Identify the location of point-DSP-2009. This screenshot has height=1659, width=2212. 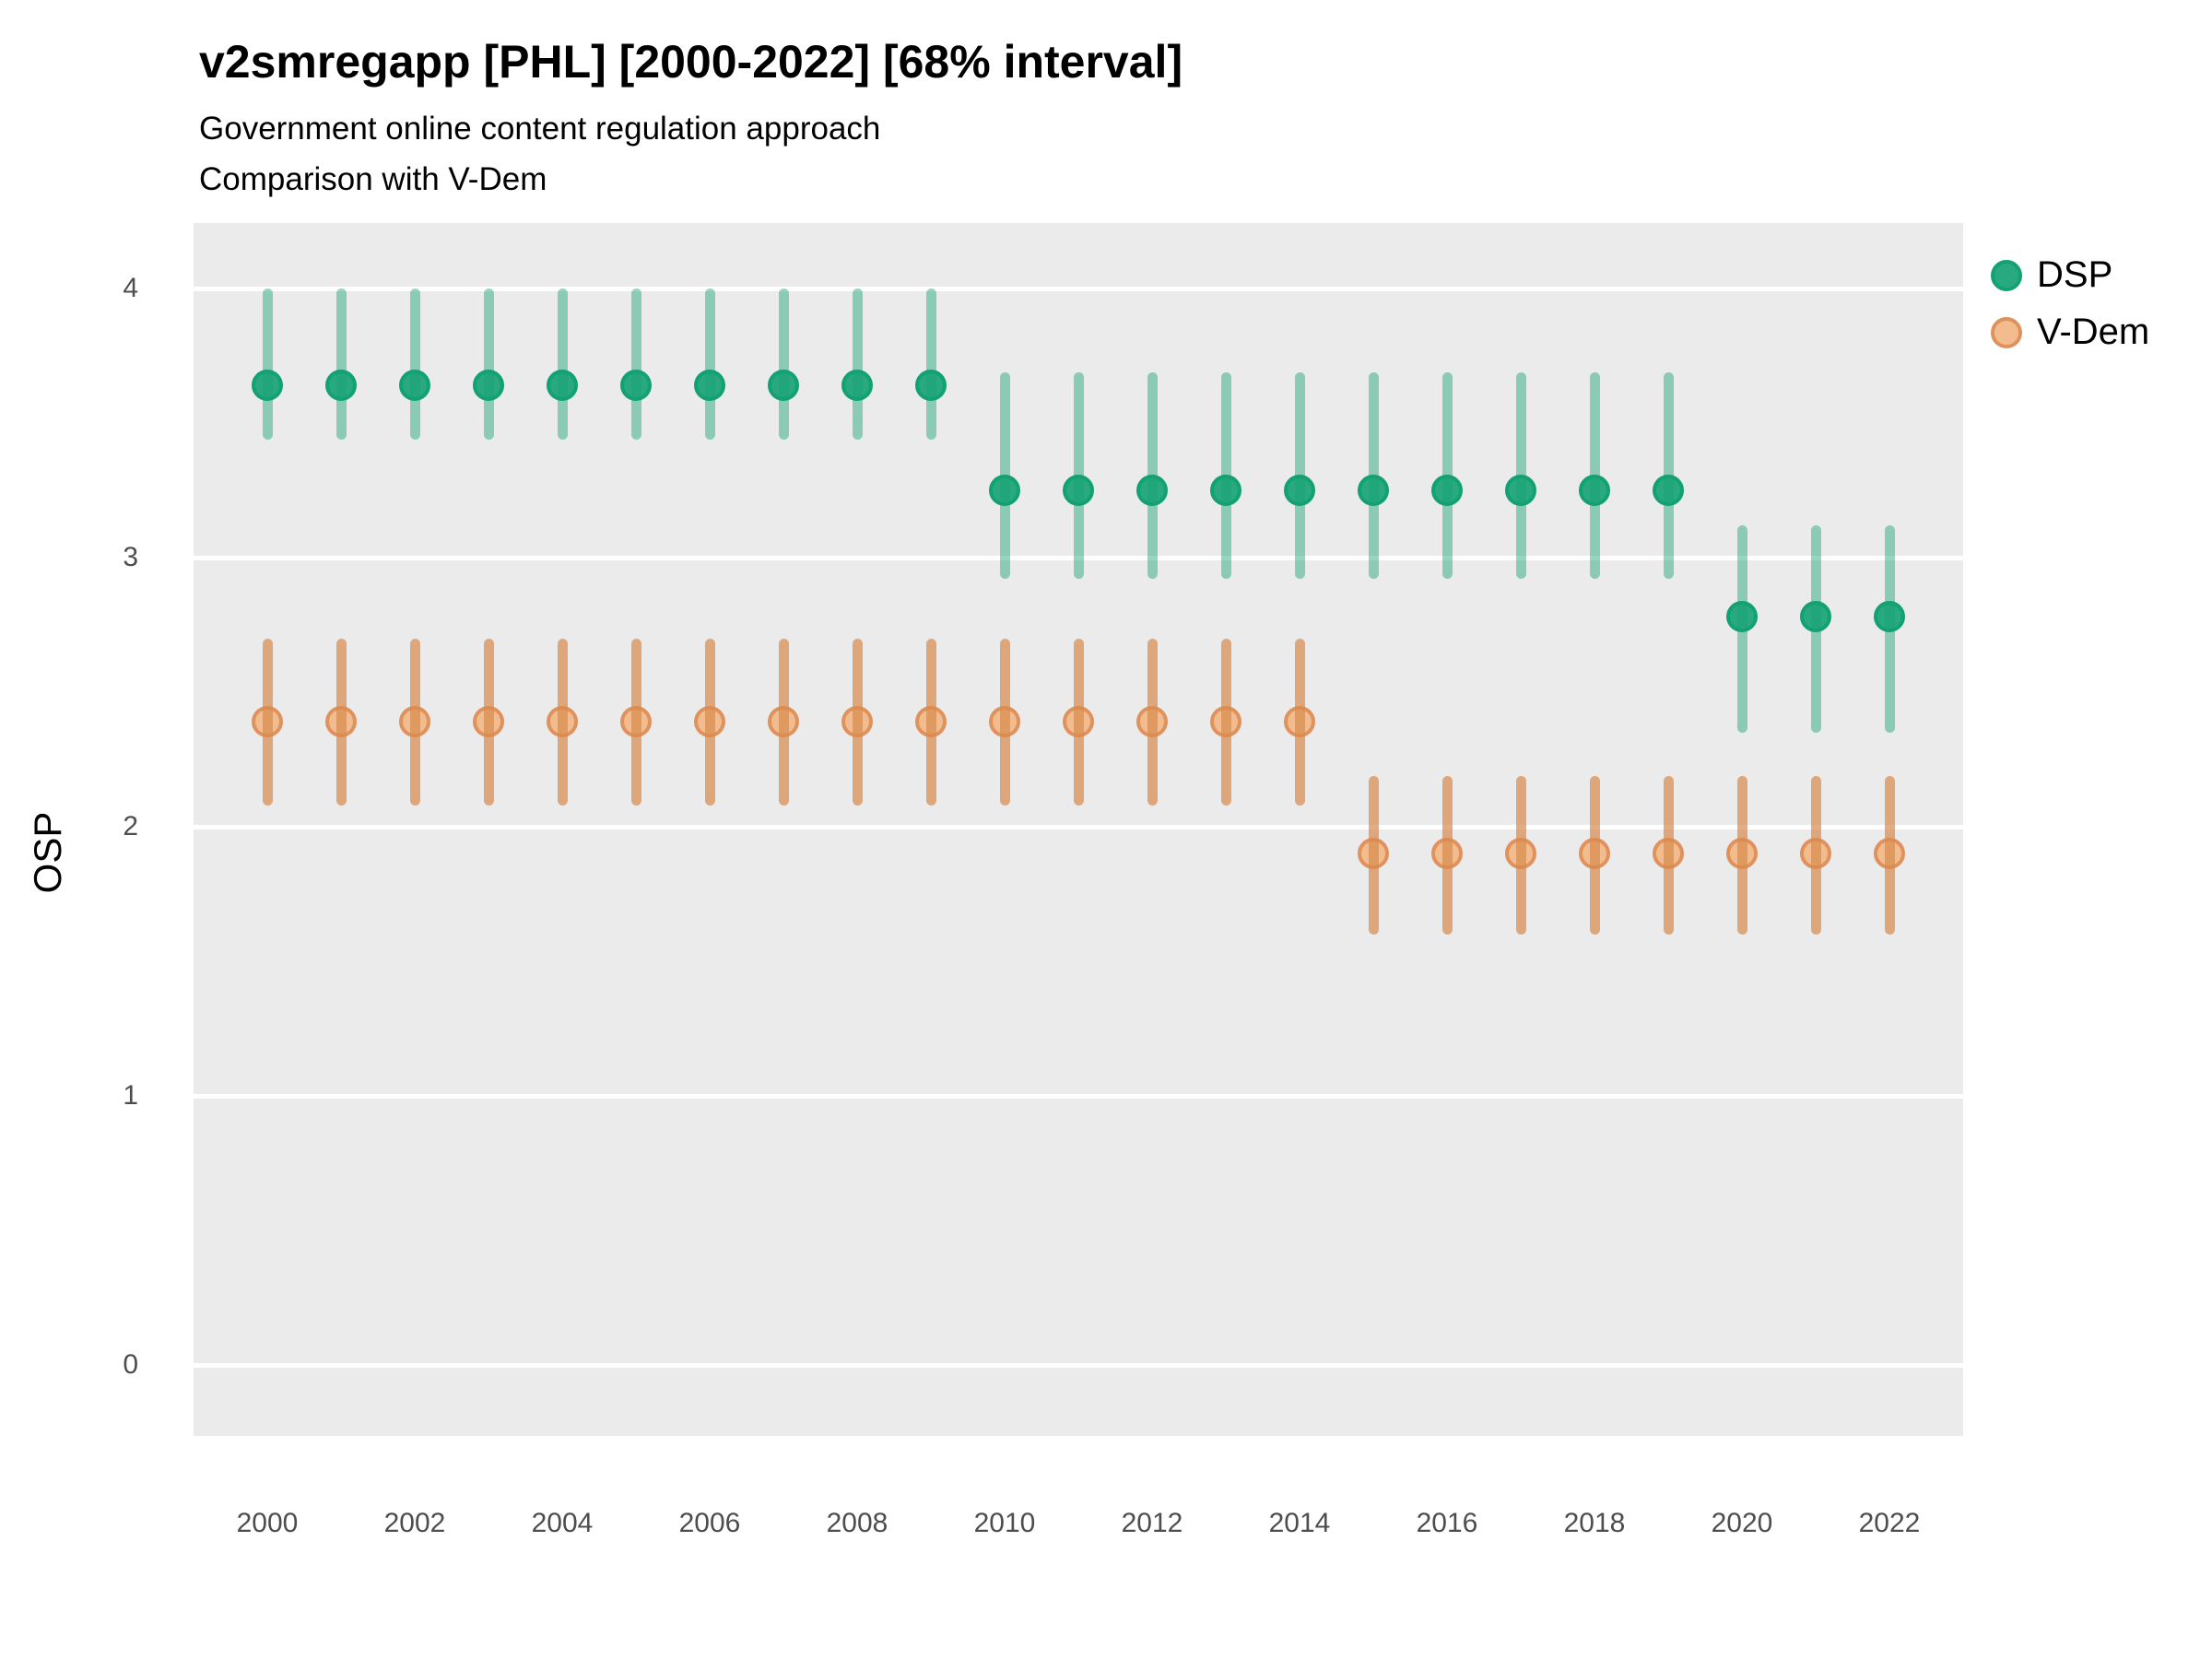
(931, 386).